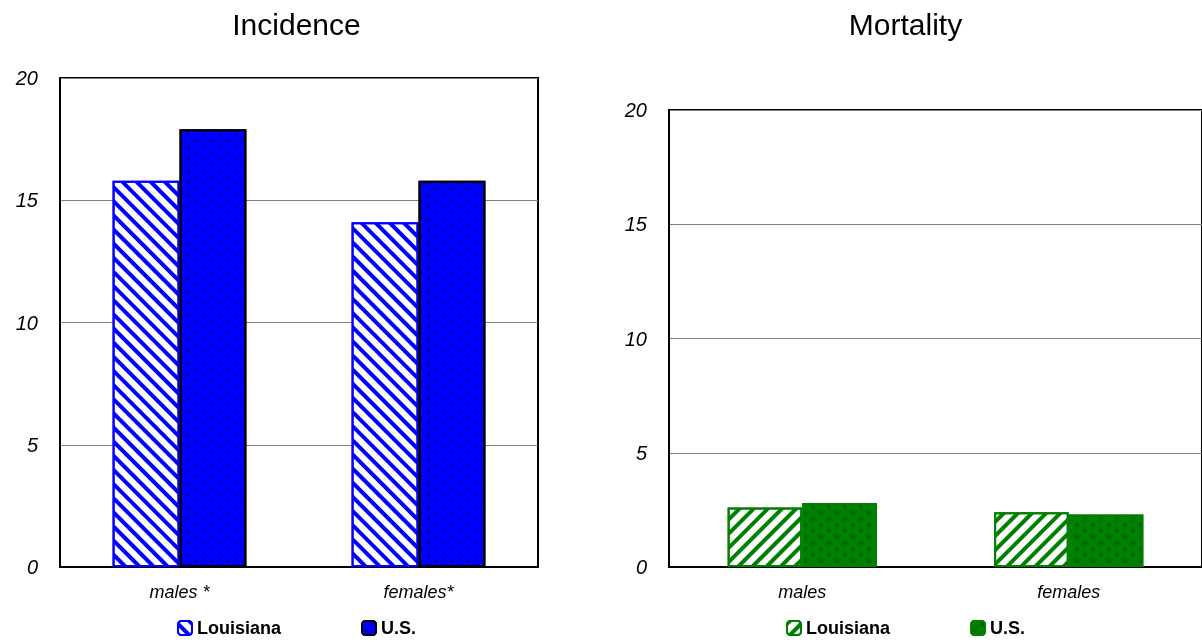 This screenshot has height=642, width=1202. What do you see at coordinates (419, 592) in the screenshot?
I see `x-tick-label: females*` at bounding box center [419, 592].